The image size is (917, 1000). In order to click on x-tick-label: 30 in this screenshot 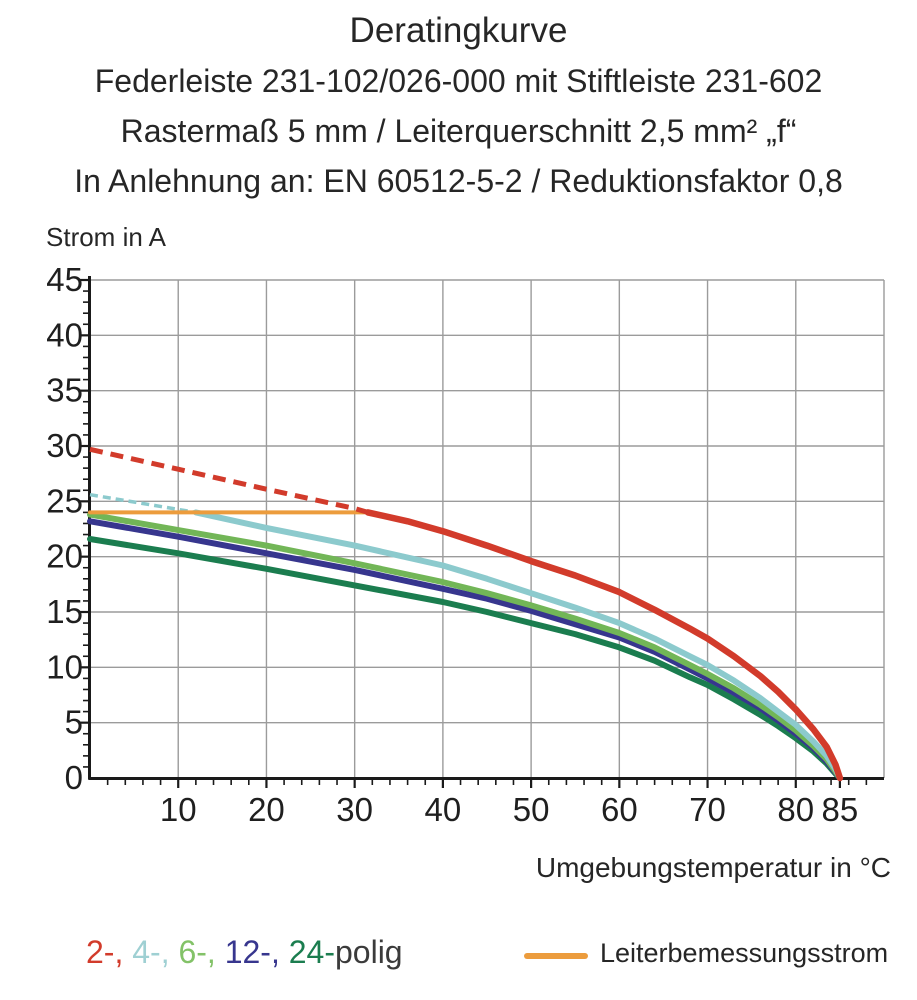, I will do `click(354, 809)`.